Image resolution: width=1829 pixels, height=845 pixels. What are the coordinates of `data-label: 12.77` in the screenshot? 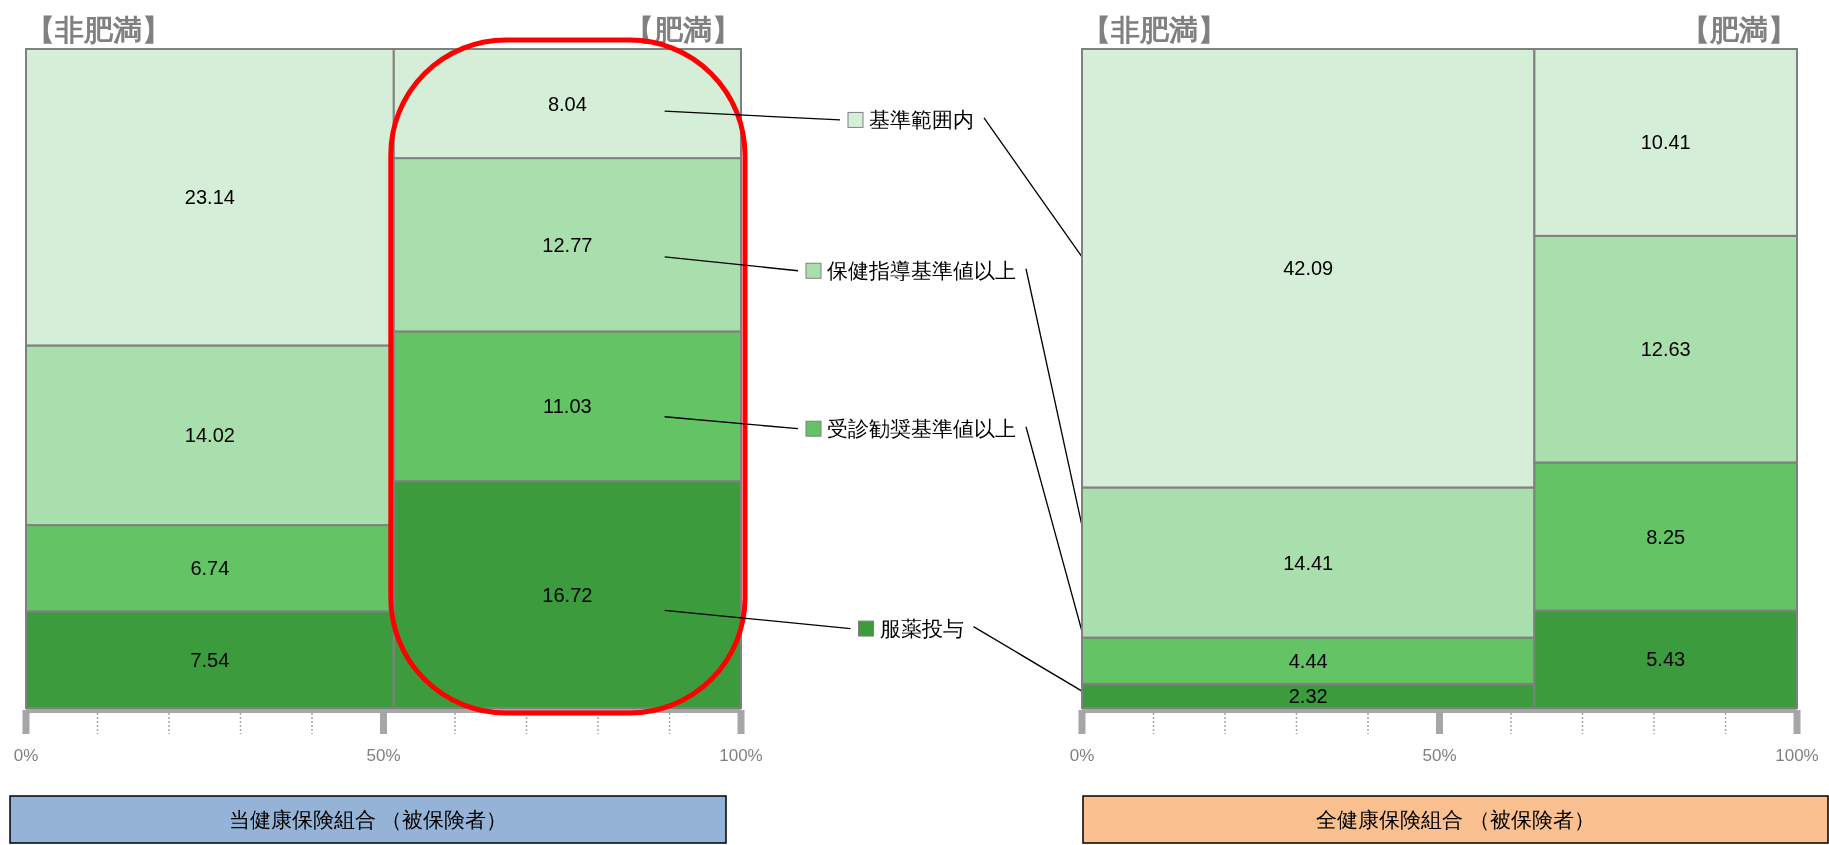 It's located at (567, 244).